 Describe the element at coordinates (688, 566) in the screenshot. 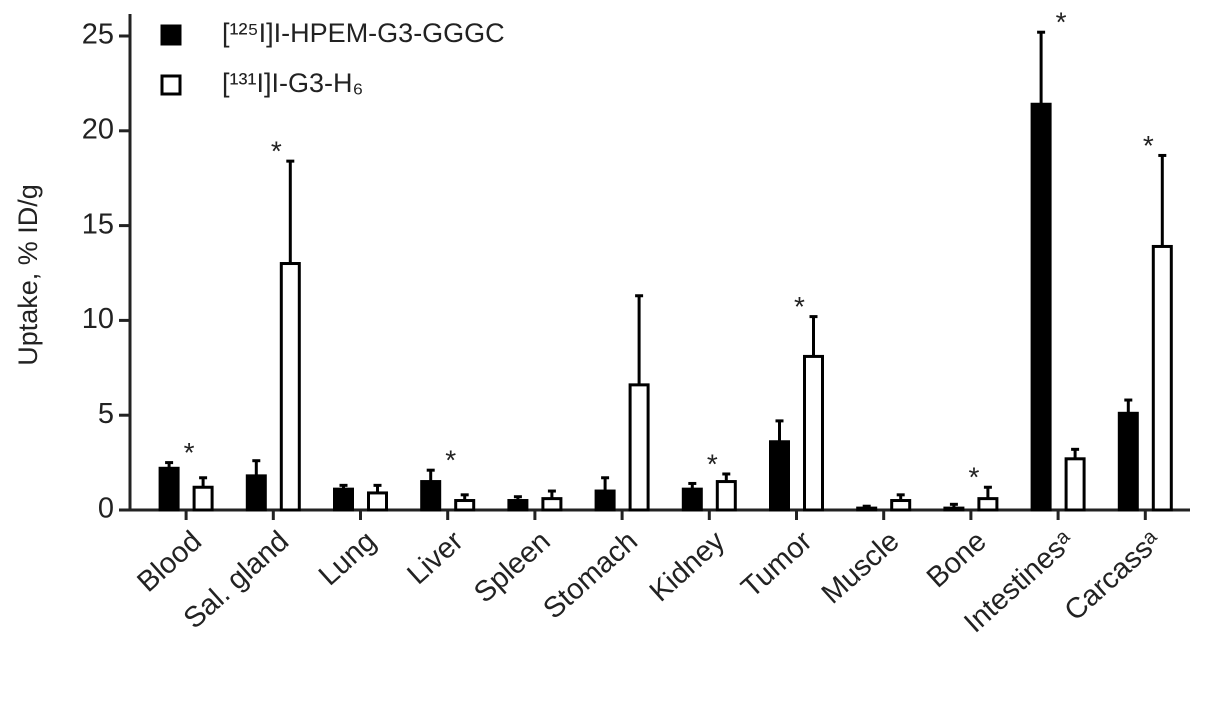

I see `x-tick-label: Kidney` at that location.